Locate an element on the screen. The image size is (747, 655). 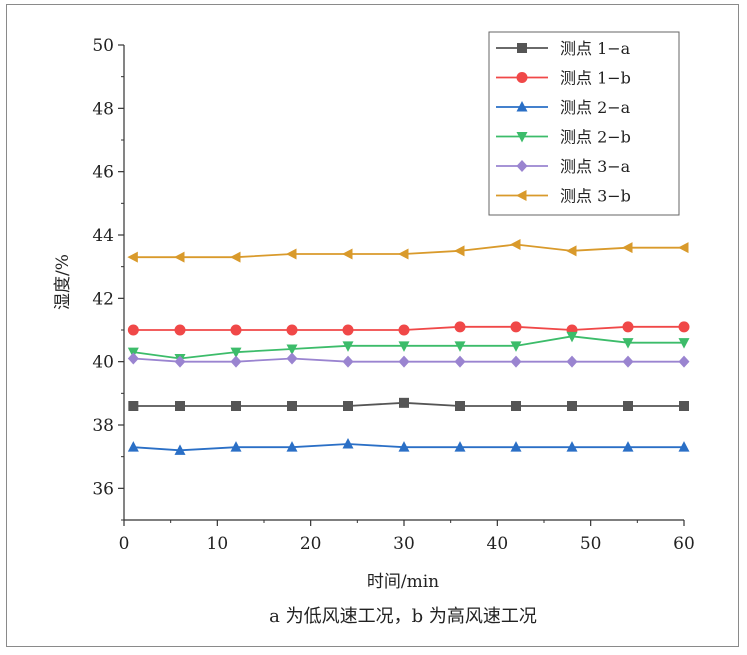
legend-label: 测点 3−b is located at coordinates (595, 196).